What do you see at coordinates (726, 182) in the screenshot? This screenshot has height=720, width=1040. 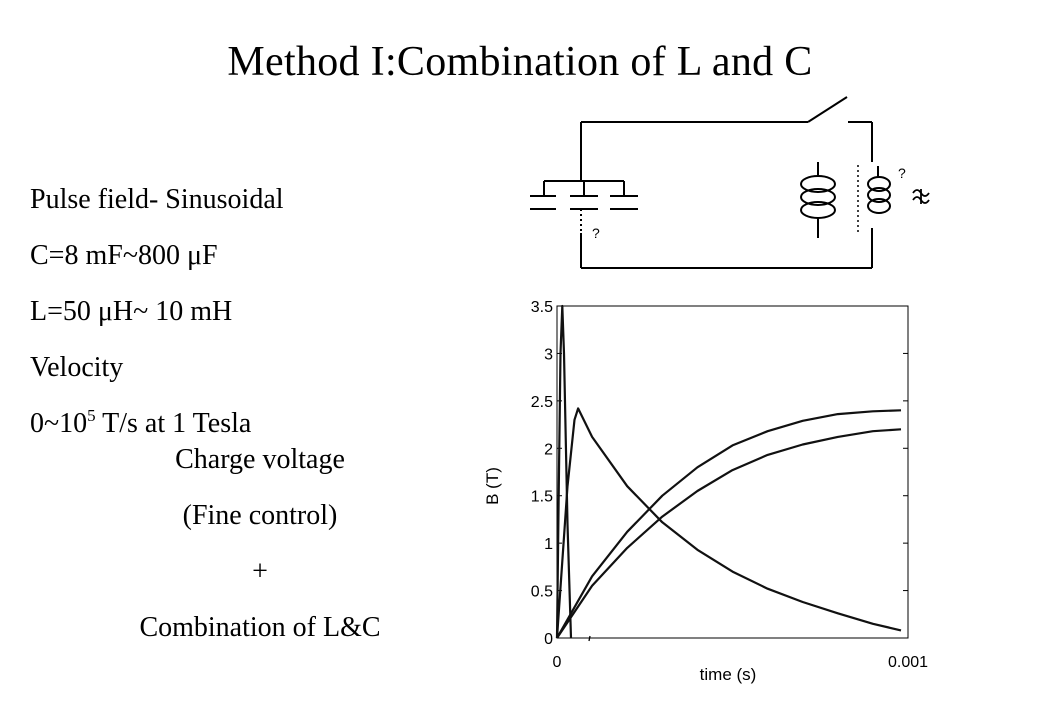 I see `circuit-wires` at bounding box center [726, 182].